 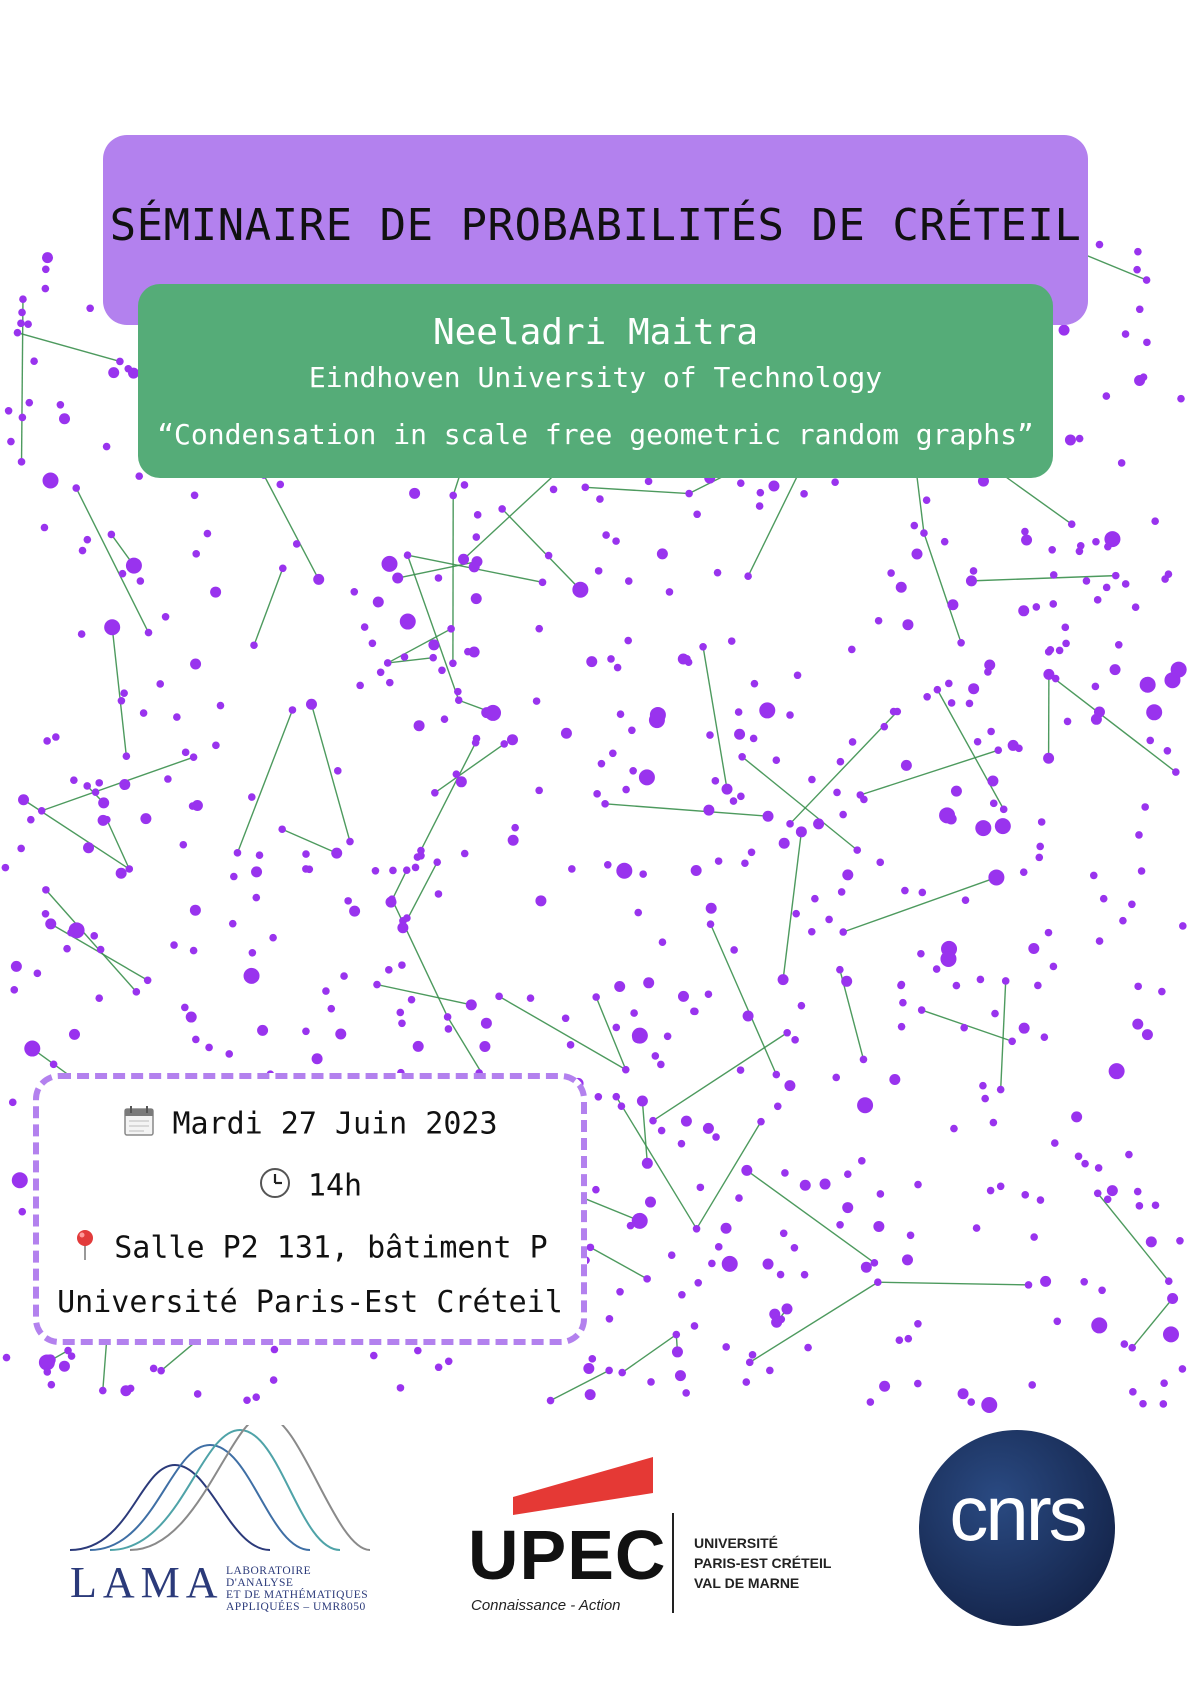 I want to click on event-room: Salle P2 131, bâtiment P, so click(x=331, y=1248).